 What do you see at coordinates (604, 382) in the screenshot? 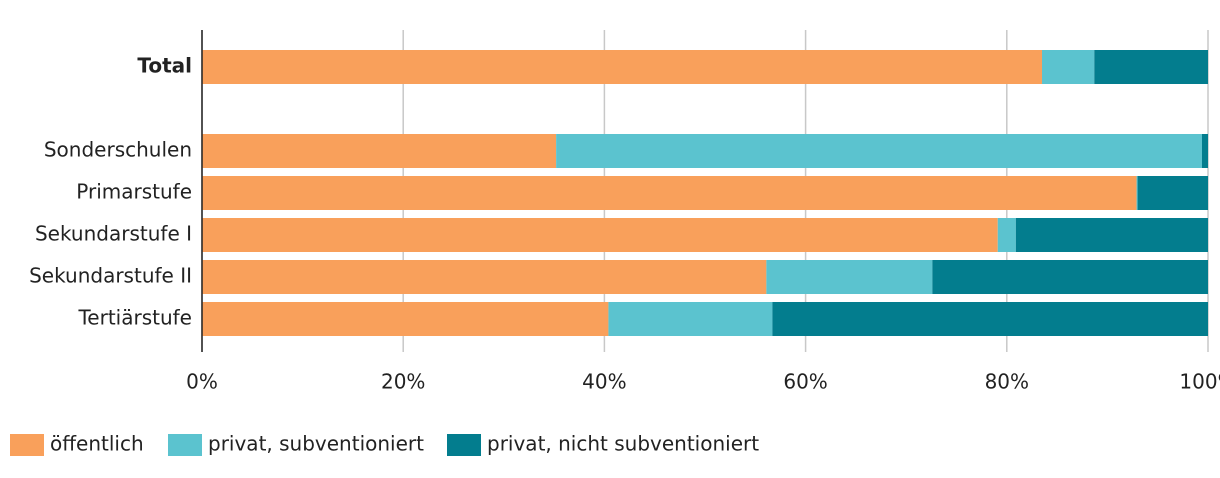
I see `x-tick-label: 40%` at bounding box center [604, 382].